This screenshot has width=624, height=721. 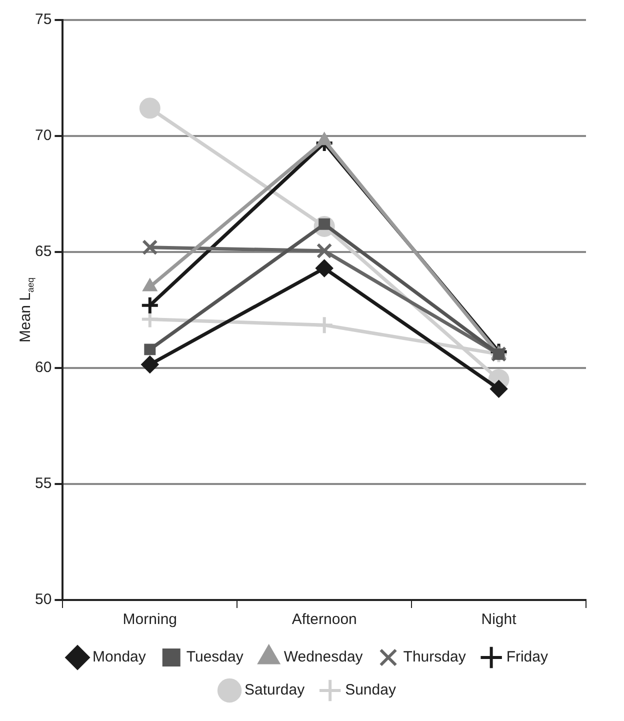 What do you see at coordinates (150, 619) in the screenshot?
I see `x-tick-label: Morning` at bounding box center [150, 619].